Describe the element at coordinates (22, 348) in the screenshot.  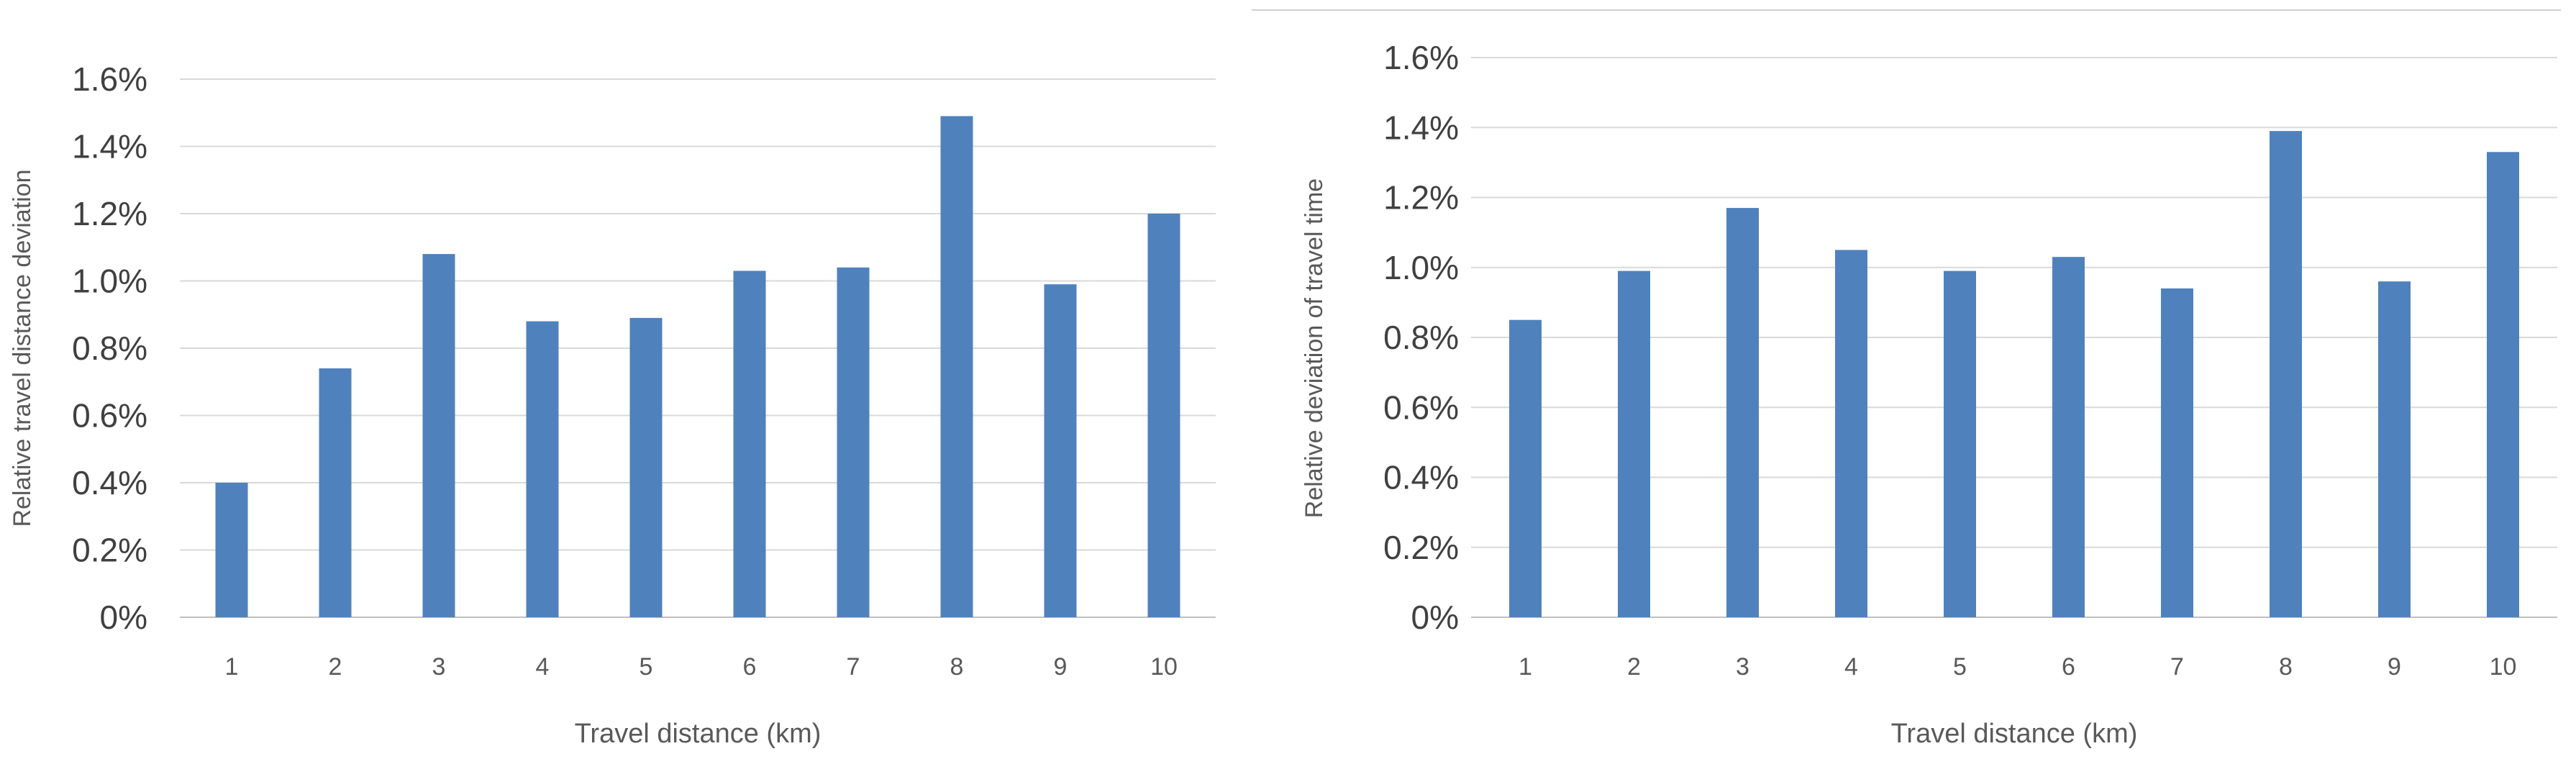
I see `y-axis-title: Relative travel distance deviation` at that location.